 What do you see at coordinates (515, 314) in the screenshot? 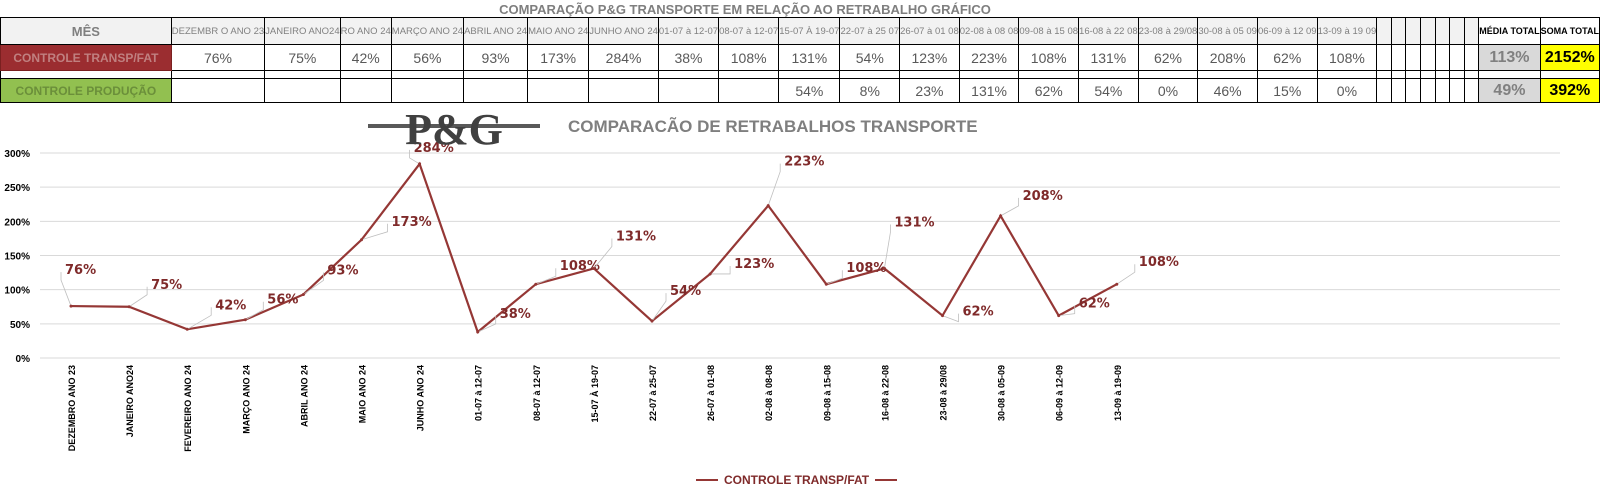
I see `data-label: 38%` at bounding box center [515, 314].